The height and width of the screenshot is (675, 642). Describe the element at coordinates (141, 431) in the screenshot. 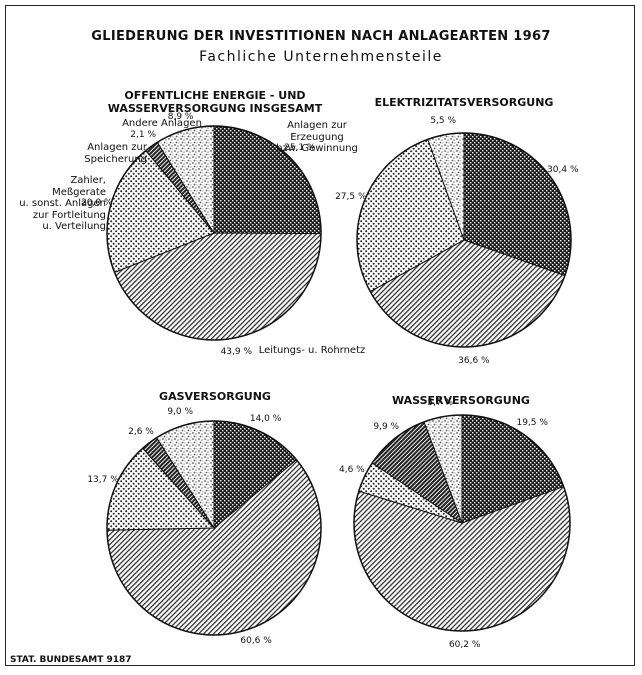

I see `value-label: 2,6 %` at that location.